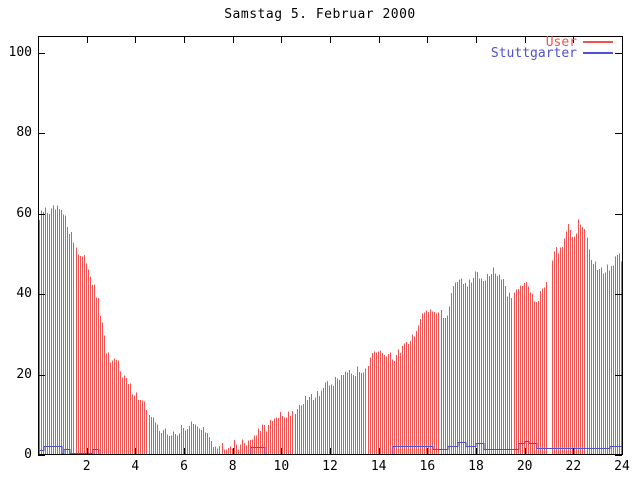  What do you see at coordinates (20, 52) in the screenshot?
I see `y-tick-label: 100` at bounding box center [20, 52].